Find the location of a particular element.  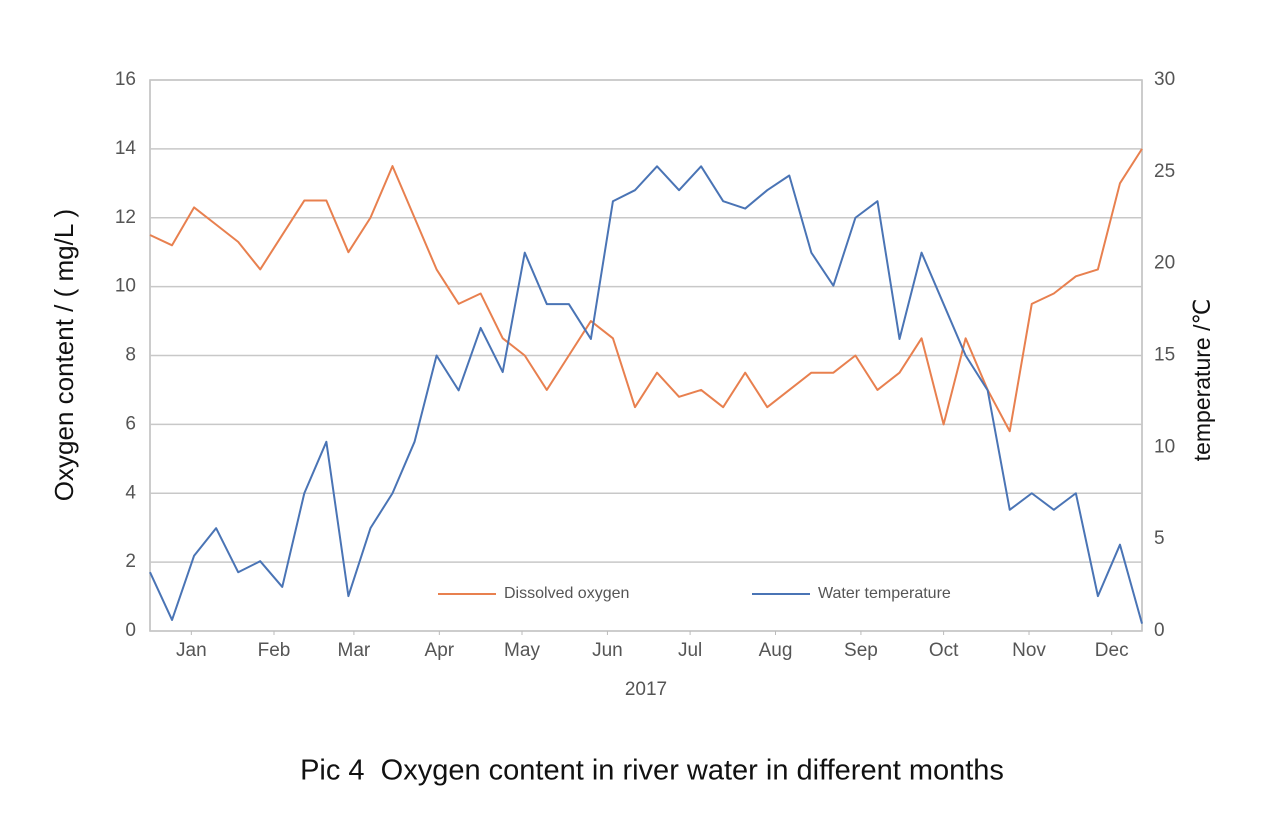

y-tick-label: 10 is located at coordinates (125, 286).